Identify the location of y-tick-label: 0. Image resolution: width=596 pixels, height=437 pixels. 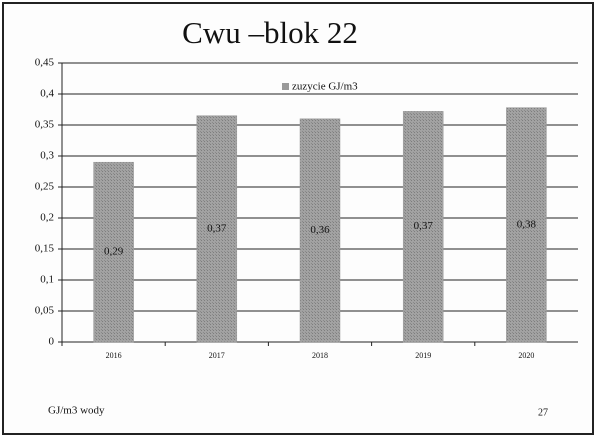
(52, 342).